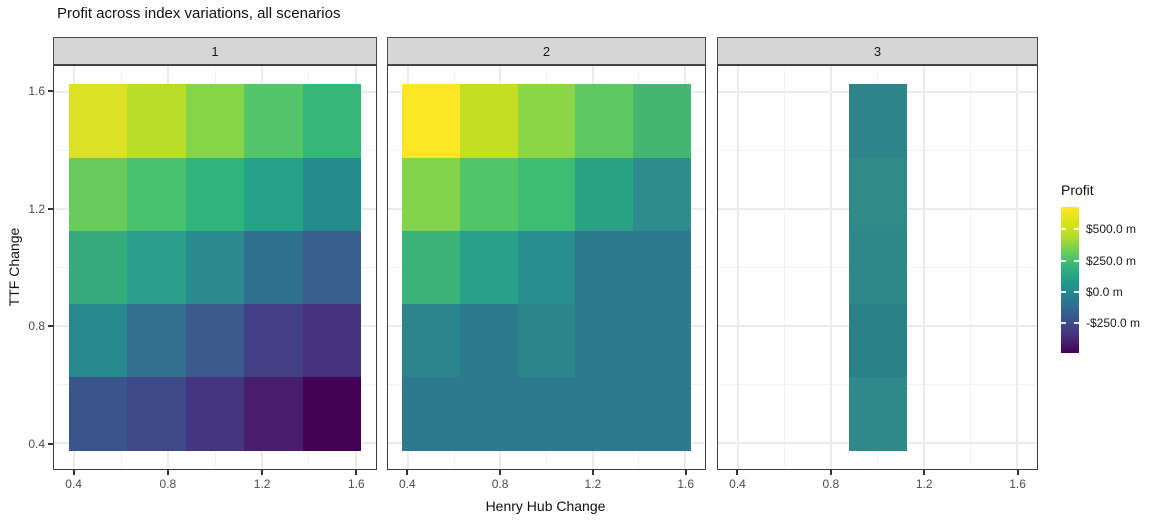 The image size is (1176, 520). I want to click on facet-strip-label: 2, so click(546, 51).